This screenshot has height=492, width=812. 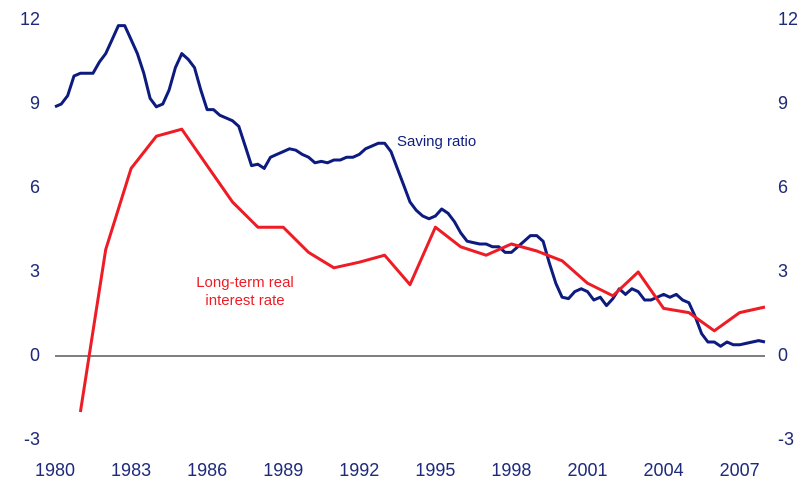 I want to click on y-tick-label: -3, so click(x=32, y=439).